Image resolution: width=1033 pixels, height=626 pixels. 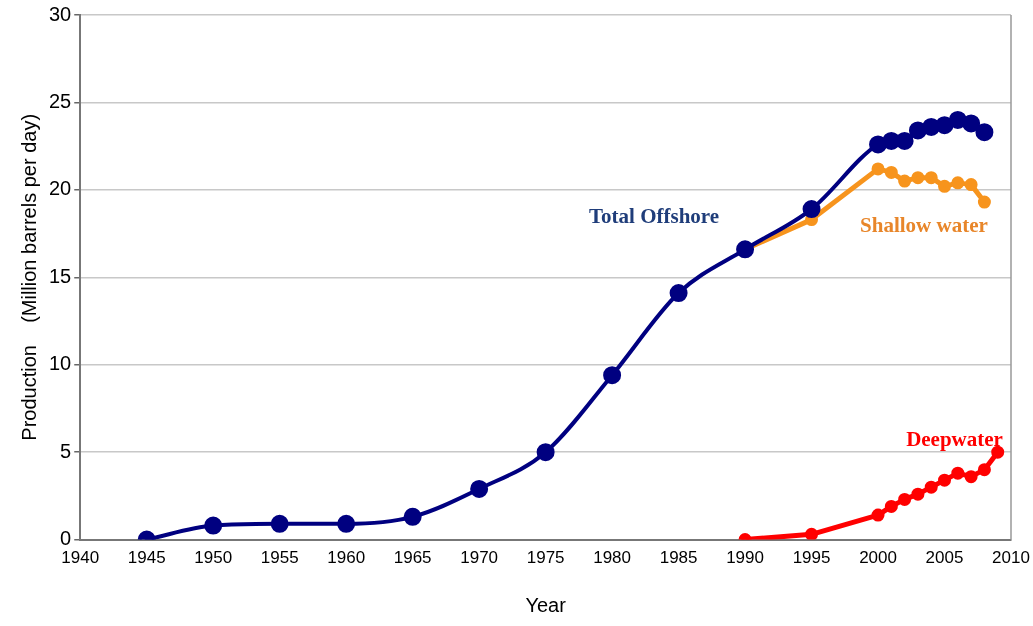 What do you see at coordinates (60, 100) in the screenshot?
I see `y-tick-label: 25` at bounding box center [60, 100].